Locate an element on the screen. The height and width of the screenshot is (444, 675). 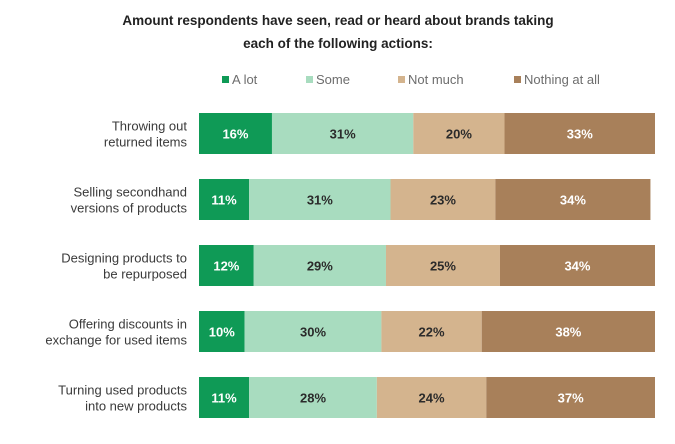
legend: A lot Some Not much Nothing at all is located at coordinates (411, 79).